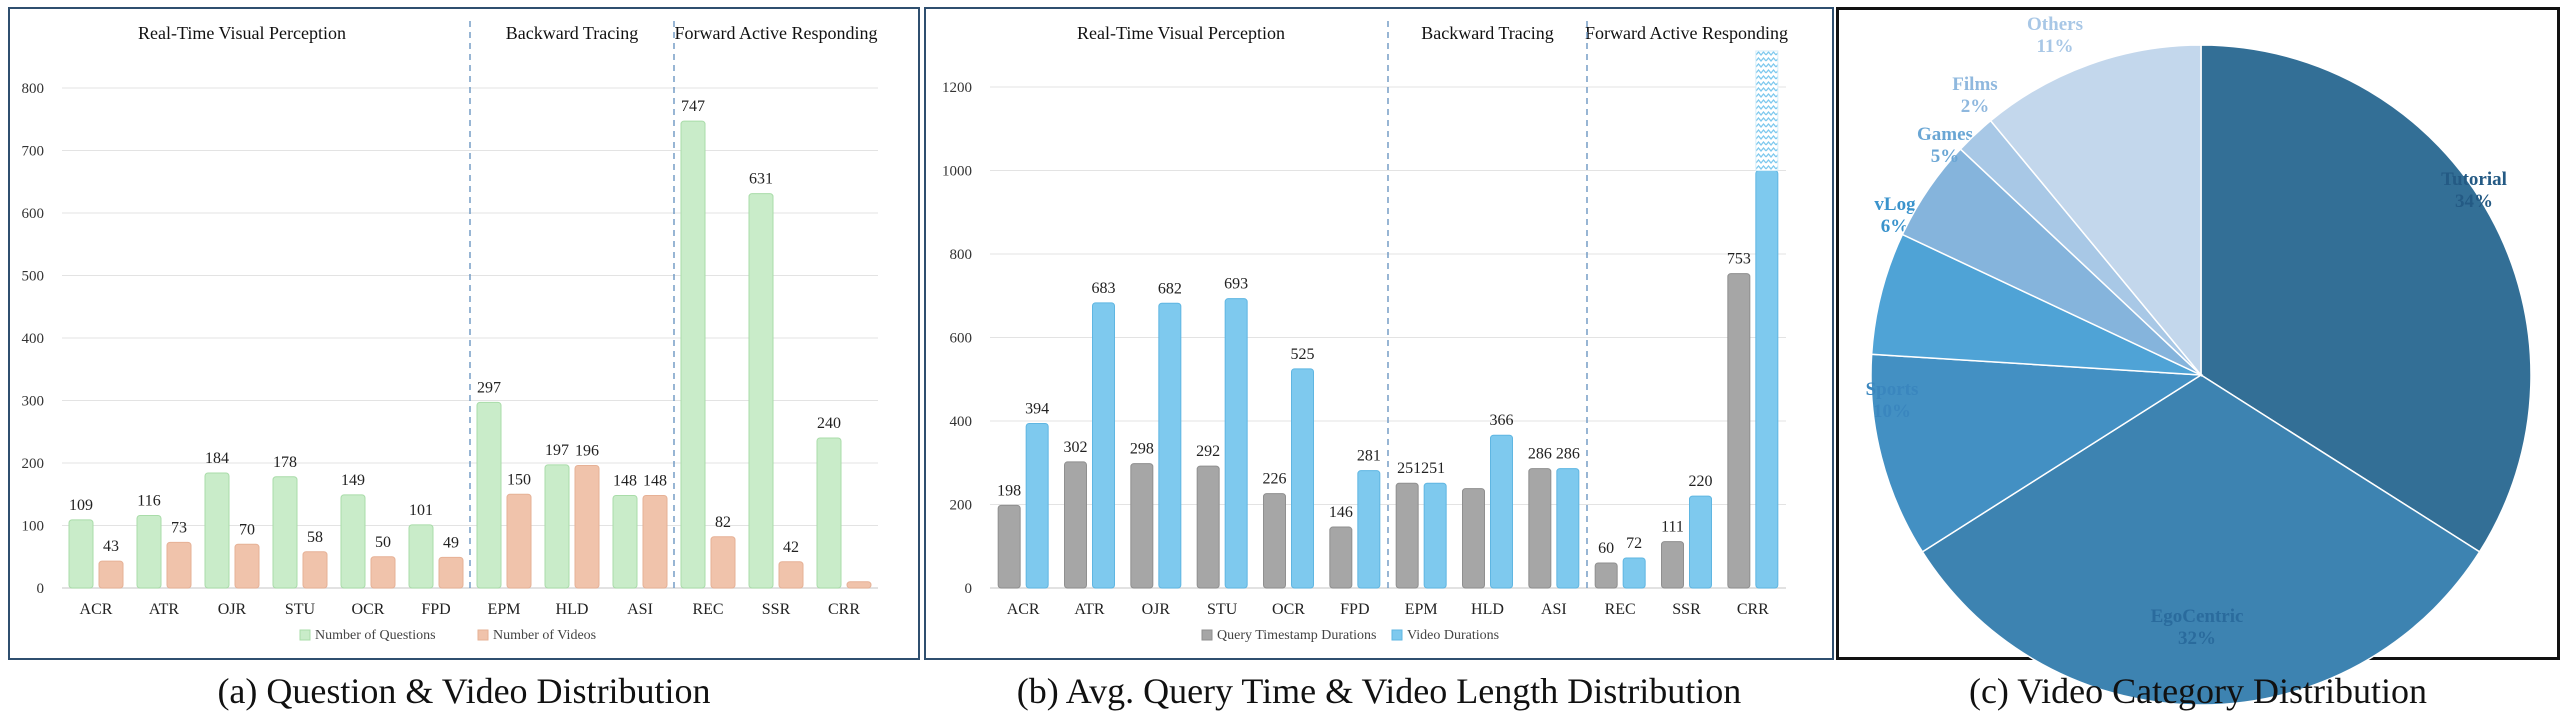 The width and height of the screenshot is (2568, 724). What do you see at coordinates (1369, 456) in the screenshot?
I see `data-label: 281` at bounding box center [1369, 456].